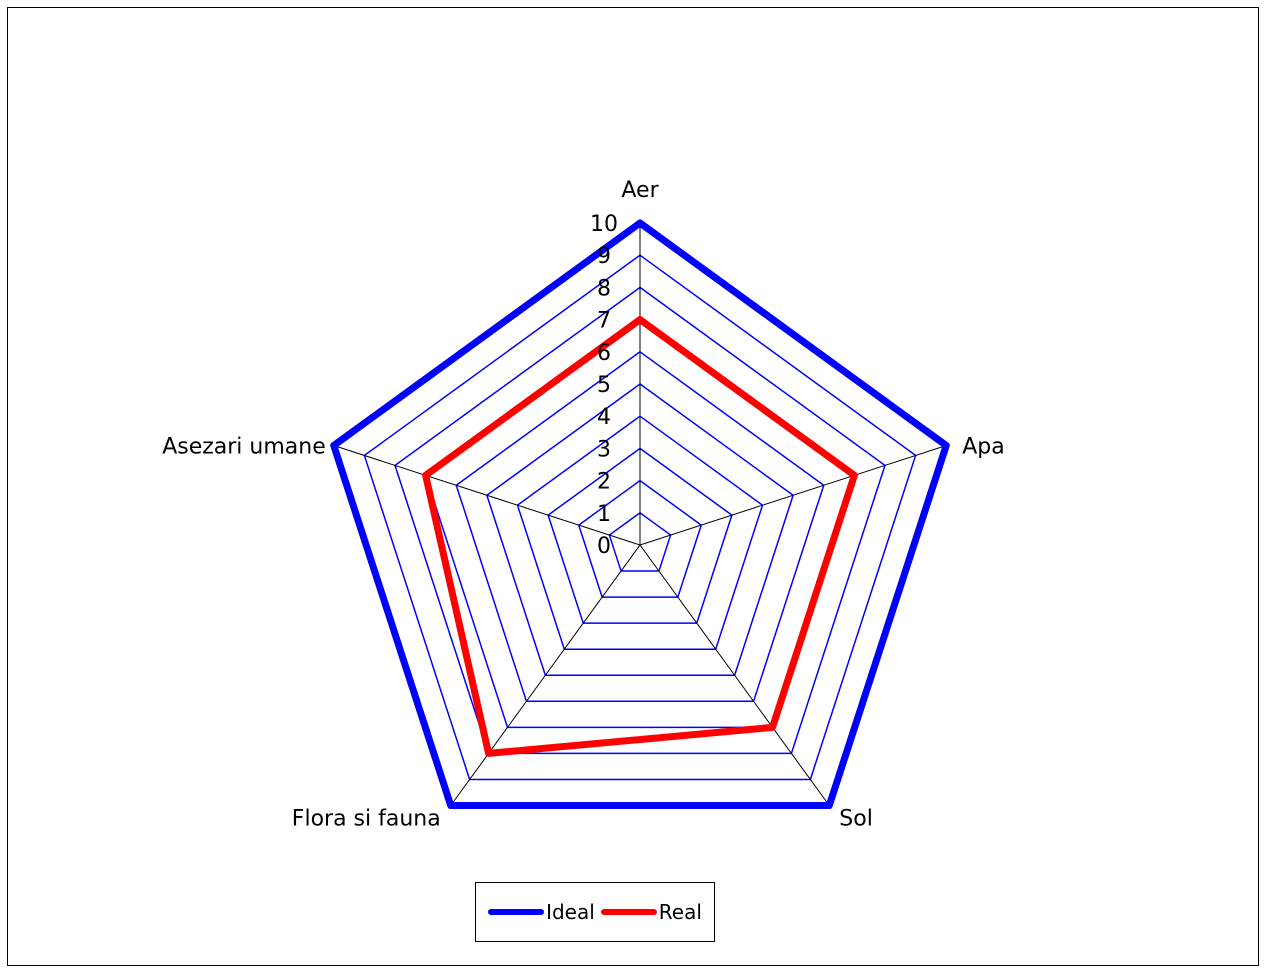  I want to click on tick-label-4: 4, so click(604, 417).